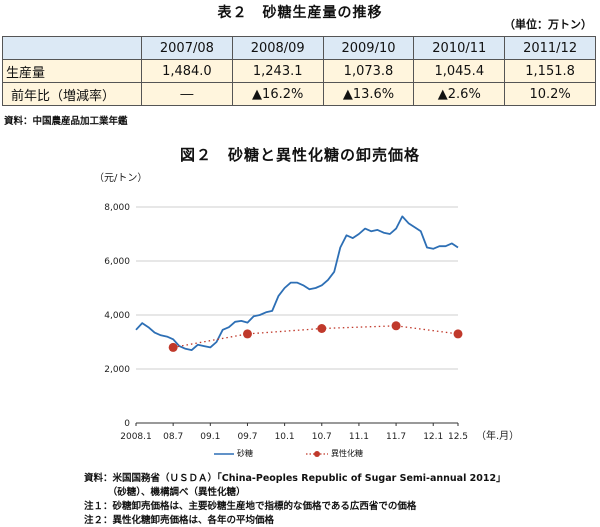  I want to click on x-tick-label: 09.7, so click(247, 437).